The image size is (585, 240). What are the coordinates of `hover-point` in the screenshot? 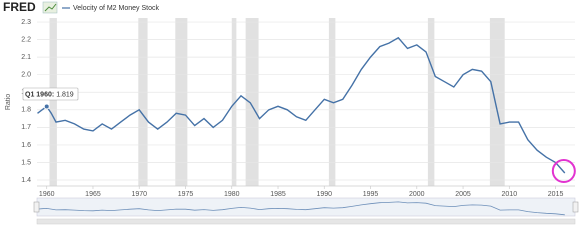 It's located at (46, 106).